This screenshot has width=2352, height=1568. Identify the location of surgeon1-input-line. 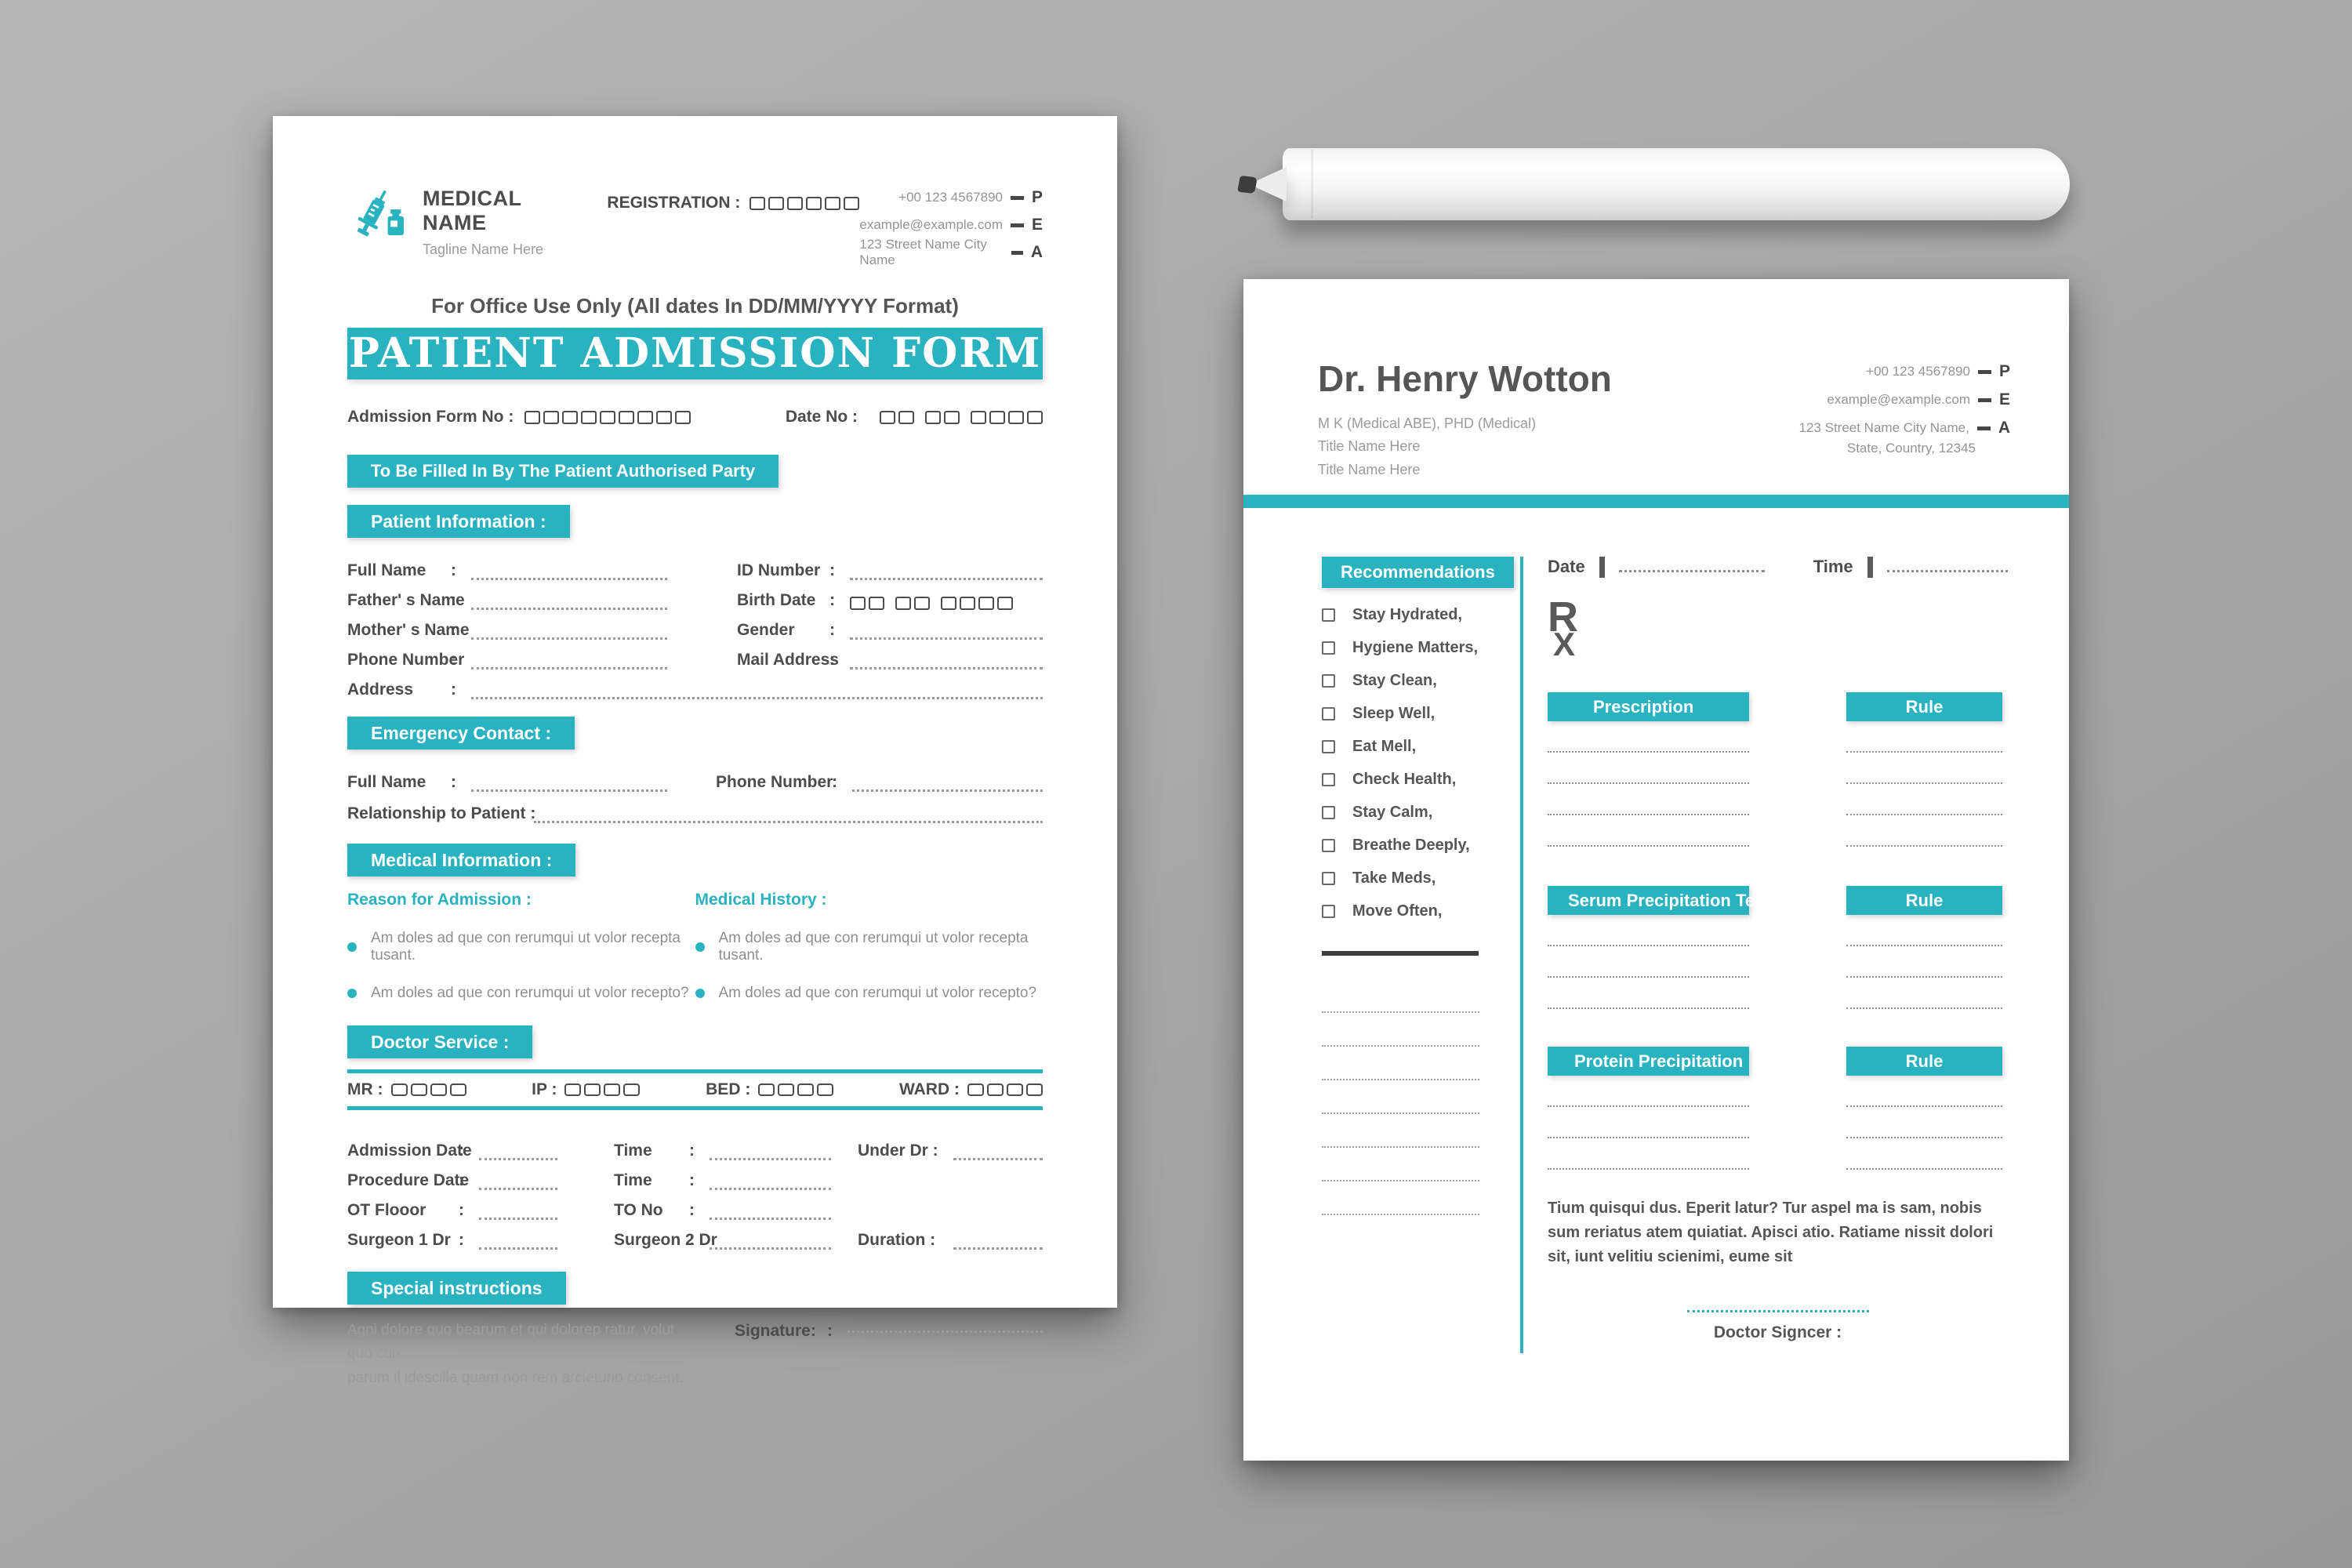
(518, 1242).